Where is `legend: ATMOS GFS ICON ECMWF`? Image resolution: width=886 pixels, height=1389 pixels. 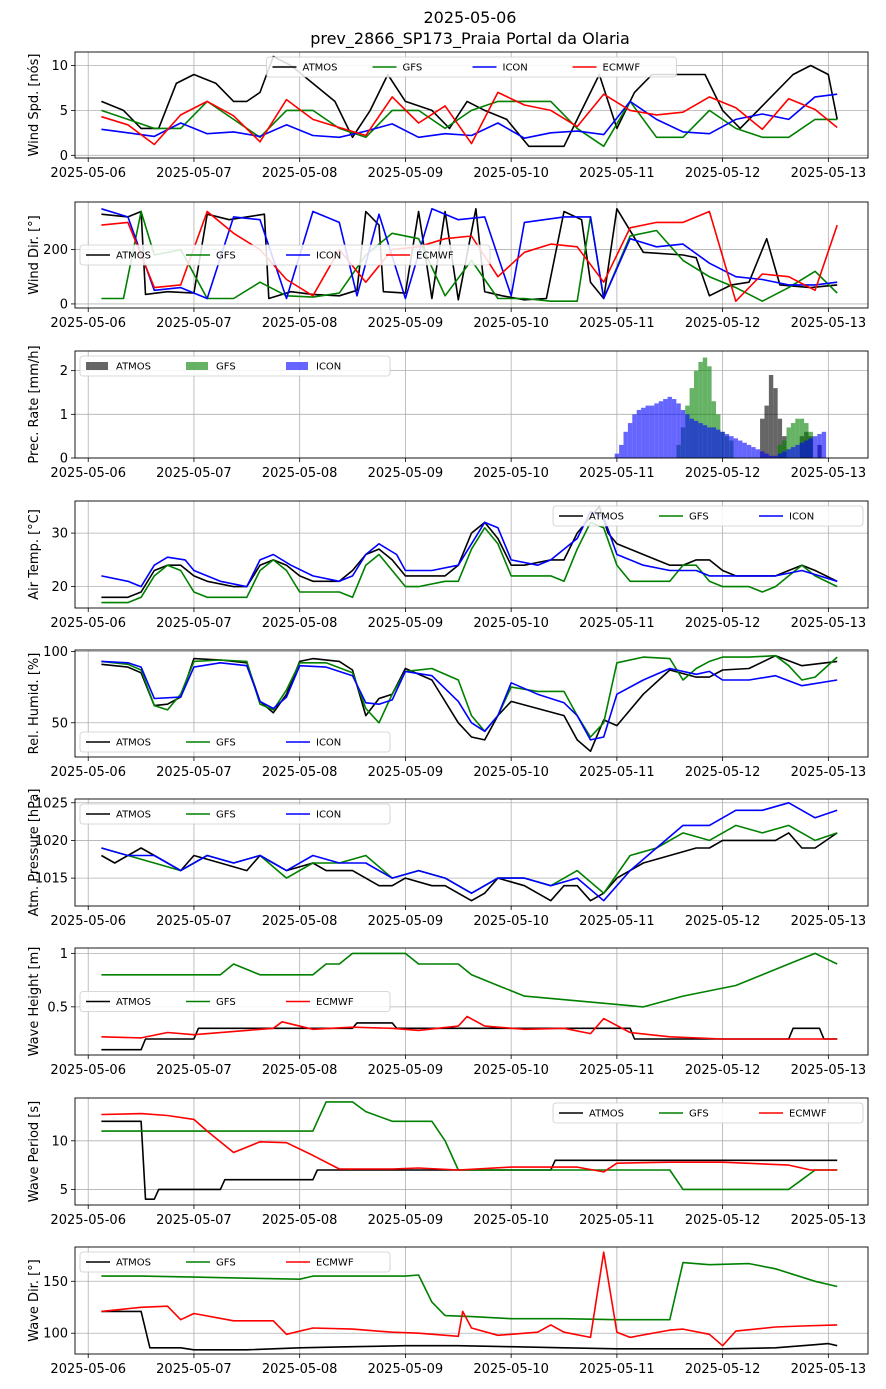 legend: ATMOS GFS ICON ECMWF is located at coordinates (285, 255).